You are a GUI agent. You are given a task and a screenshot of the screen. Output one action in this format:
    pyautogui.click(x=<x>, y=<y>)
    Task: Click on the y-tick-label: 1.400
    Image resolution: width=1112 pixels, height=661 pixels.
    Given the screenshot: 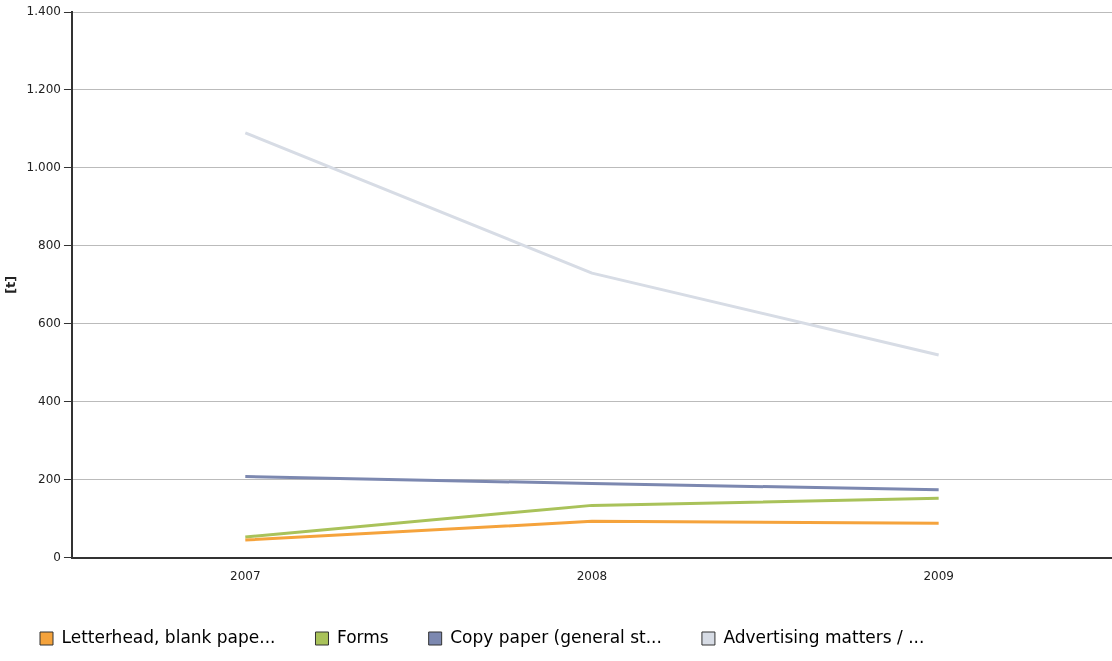 What is the action you would take?
    pyautogui.click(x=43, y=11)
    